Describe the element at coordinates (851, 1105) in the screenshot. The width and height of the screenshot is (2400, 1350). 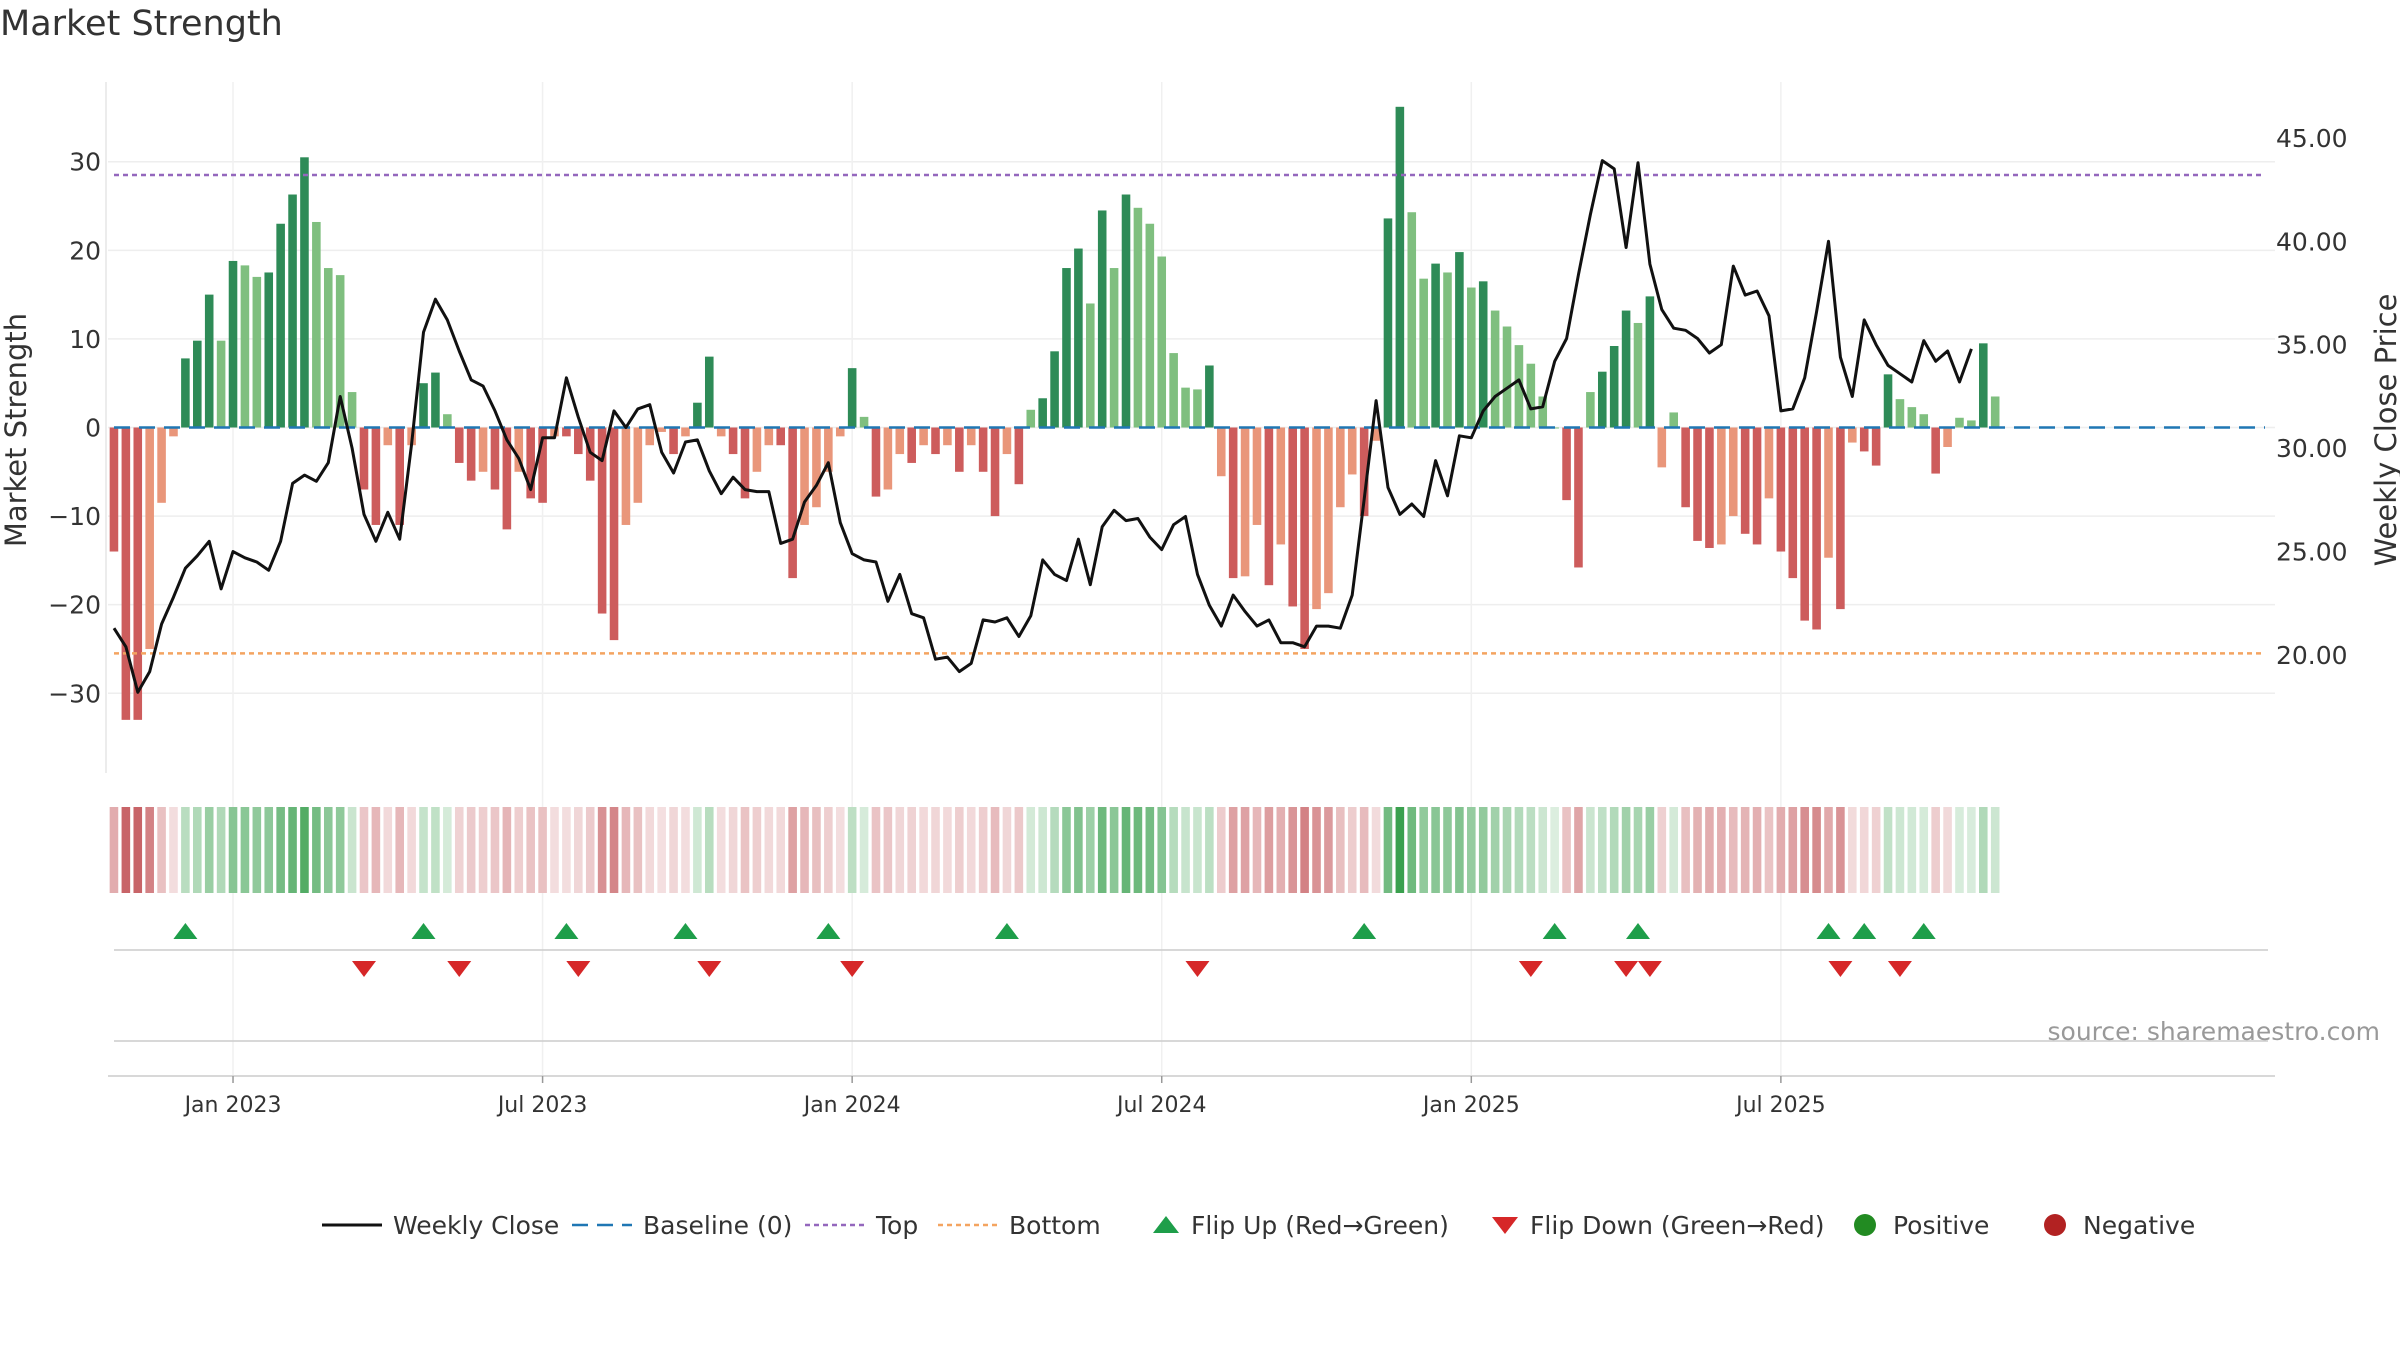
I see `x-tick-label: Jan 2024` at that location.